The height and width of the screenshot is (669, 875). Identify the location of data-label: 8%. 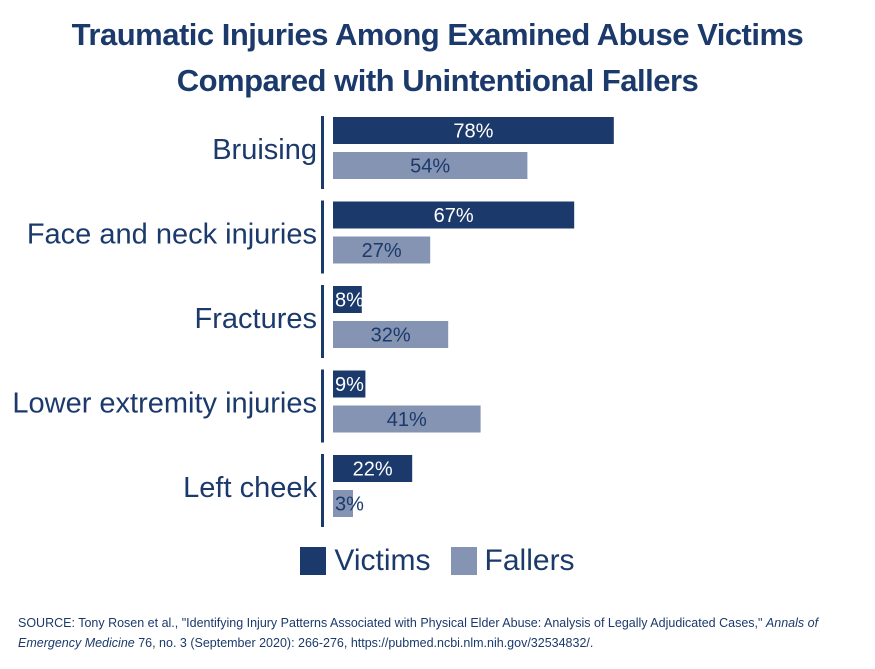
(349, 301).